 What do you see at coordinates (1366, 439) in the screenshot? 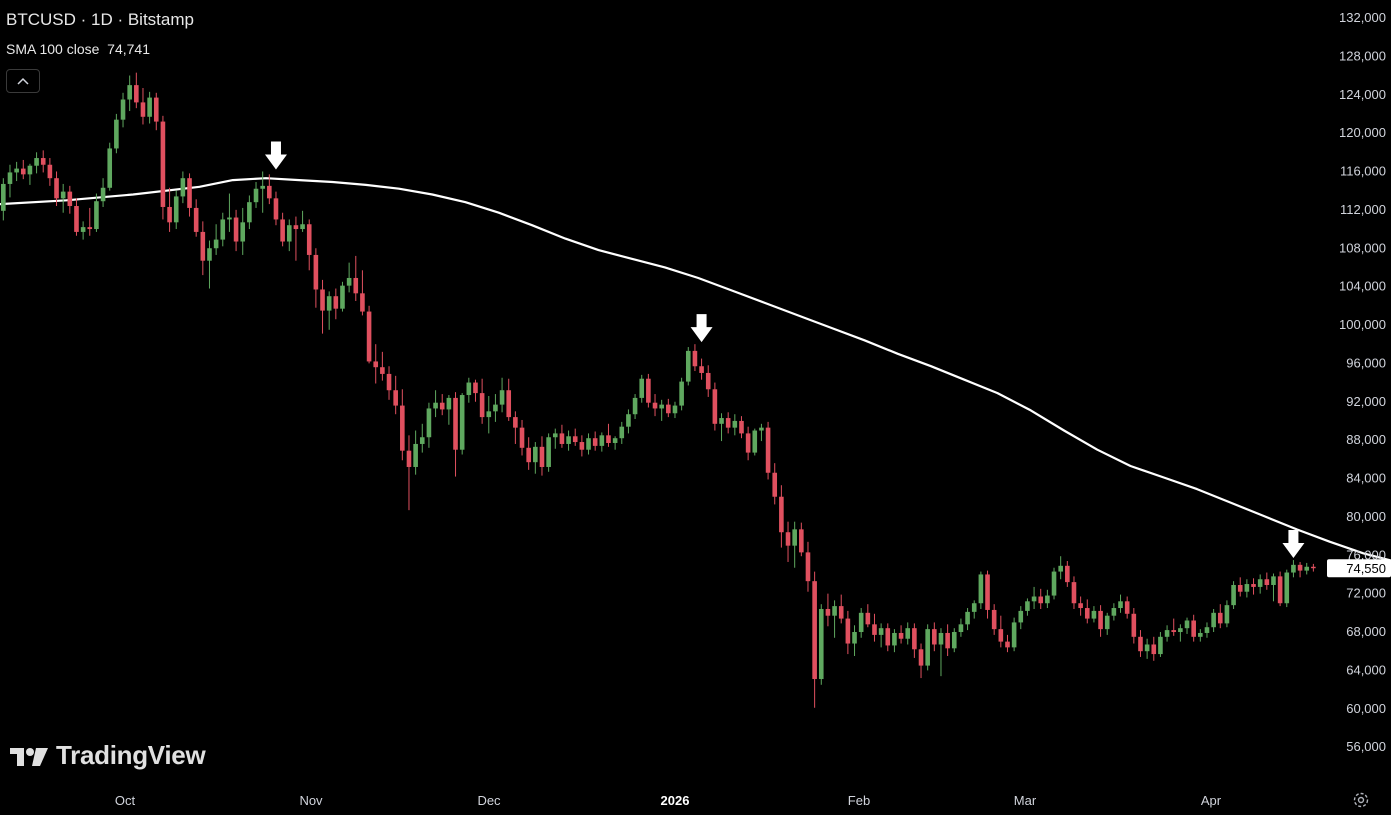
I see `price-tick-label: 88,000` at bounding box center [1366, 439].